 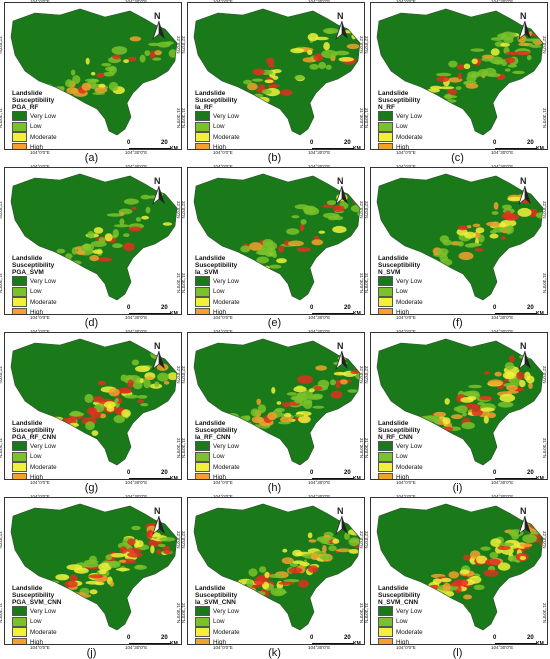 What do you see at coordinates (366, 613) in the screenshot?
I see `coord-left-bottom: 31°30'0"N` at bounding box center [366, 613].